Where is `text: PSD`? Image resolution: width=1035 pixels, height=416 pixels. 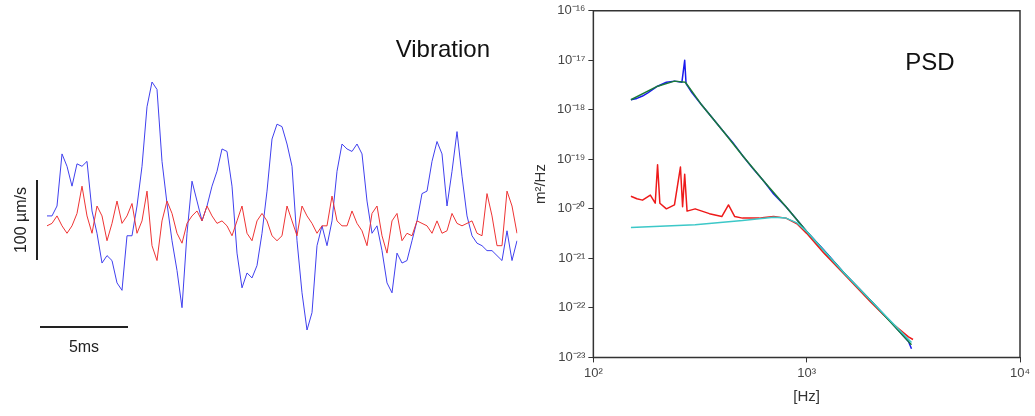 text: PSD is located at coordinates (930, 61).